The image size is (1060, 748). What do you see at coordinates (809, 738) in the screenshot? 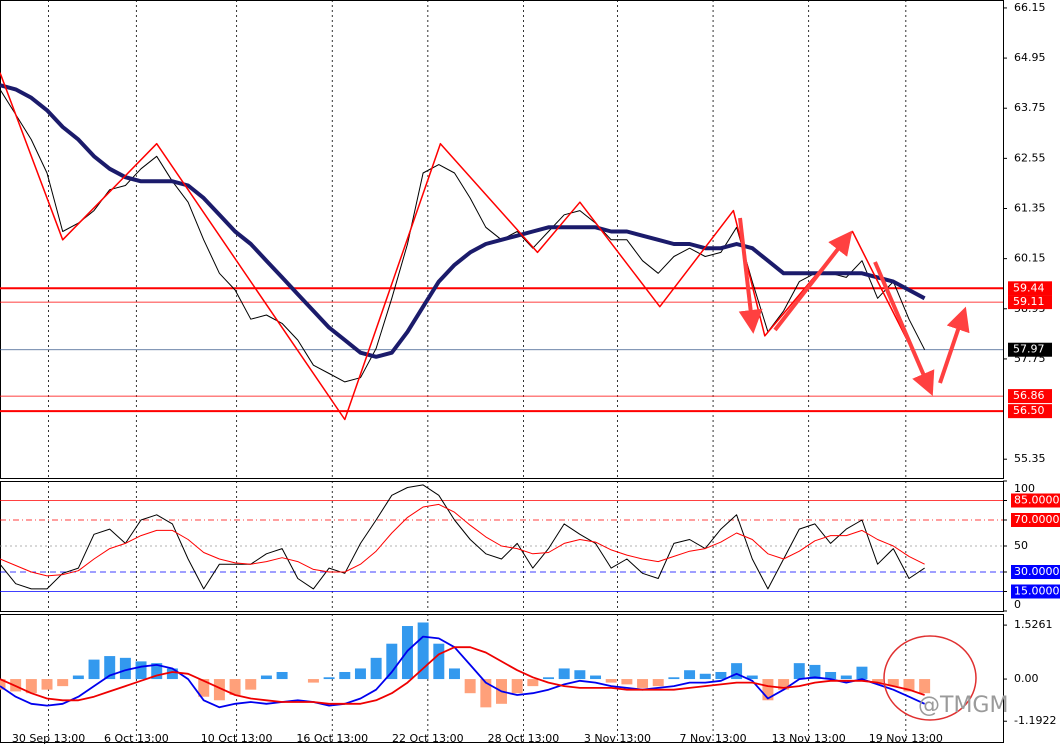
I see `x-tick-label: 13 Nov 13:00` at bounding box center [809, 738].